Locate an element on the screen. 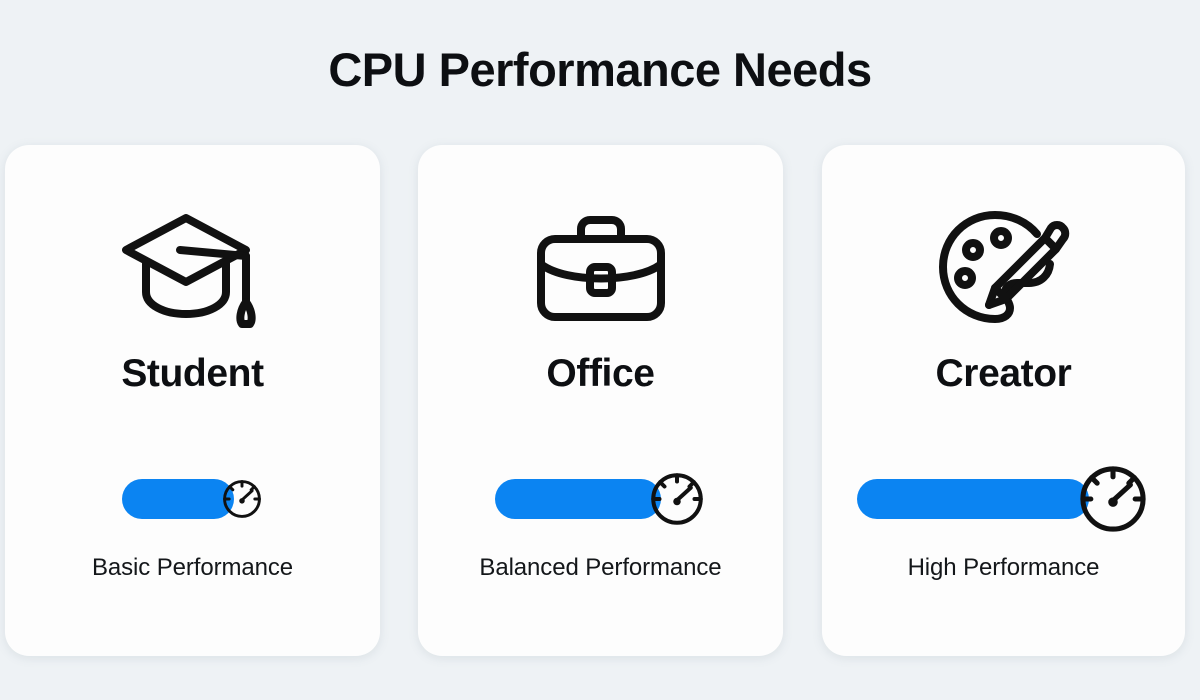  card-caption: Balanced Performance is located at coordinates (600, 567).